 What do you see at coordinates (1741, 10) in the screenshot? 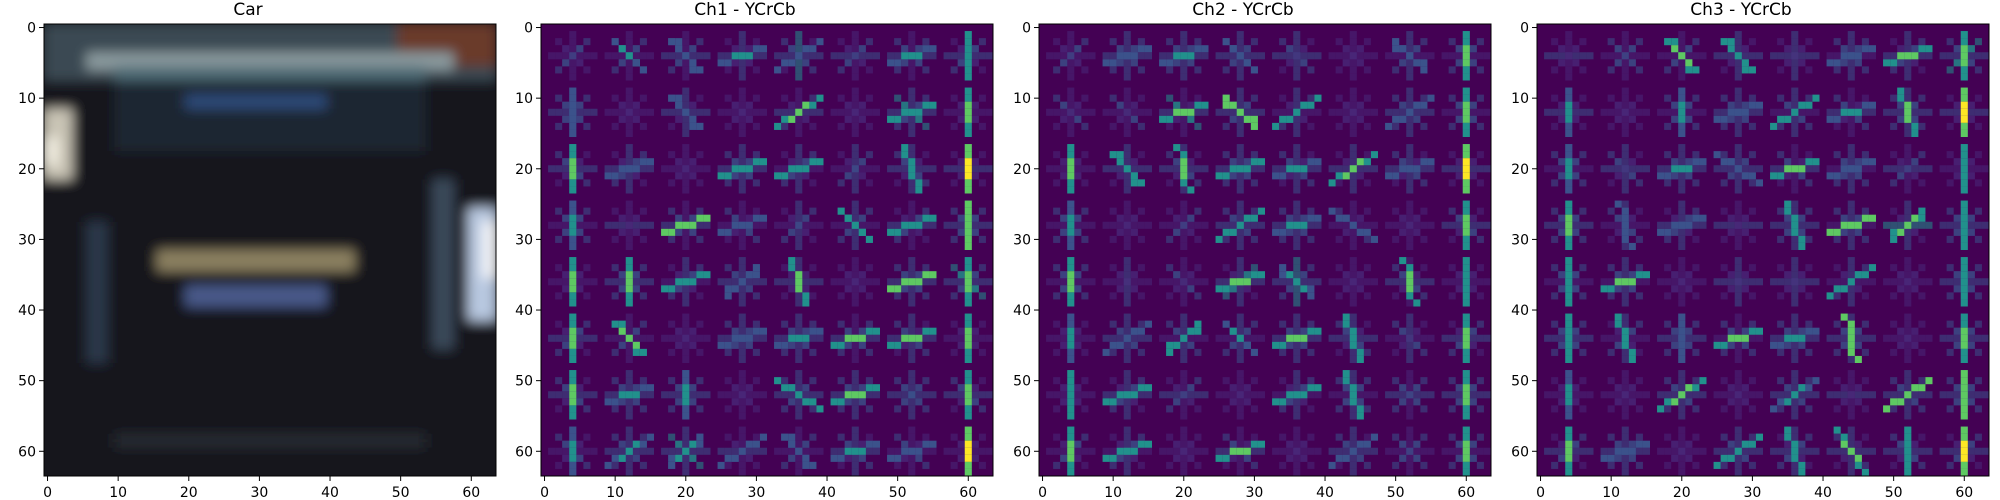
I see `panel-title-ch3: Ch3 - YCrCb` at bounding box center [1741, 10].